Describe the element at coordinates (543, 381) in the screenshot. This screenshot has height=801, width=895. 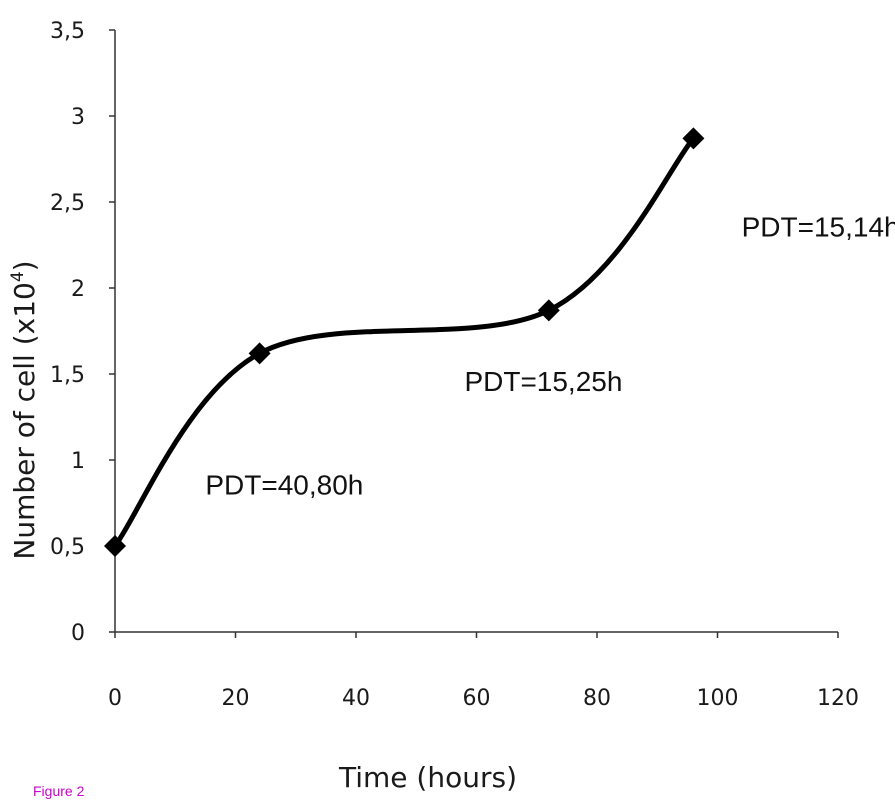
I see `pdt-annotation: PDT=15,25h` at that location.